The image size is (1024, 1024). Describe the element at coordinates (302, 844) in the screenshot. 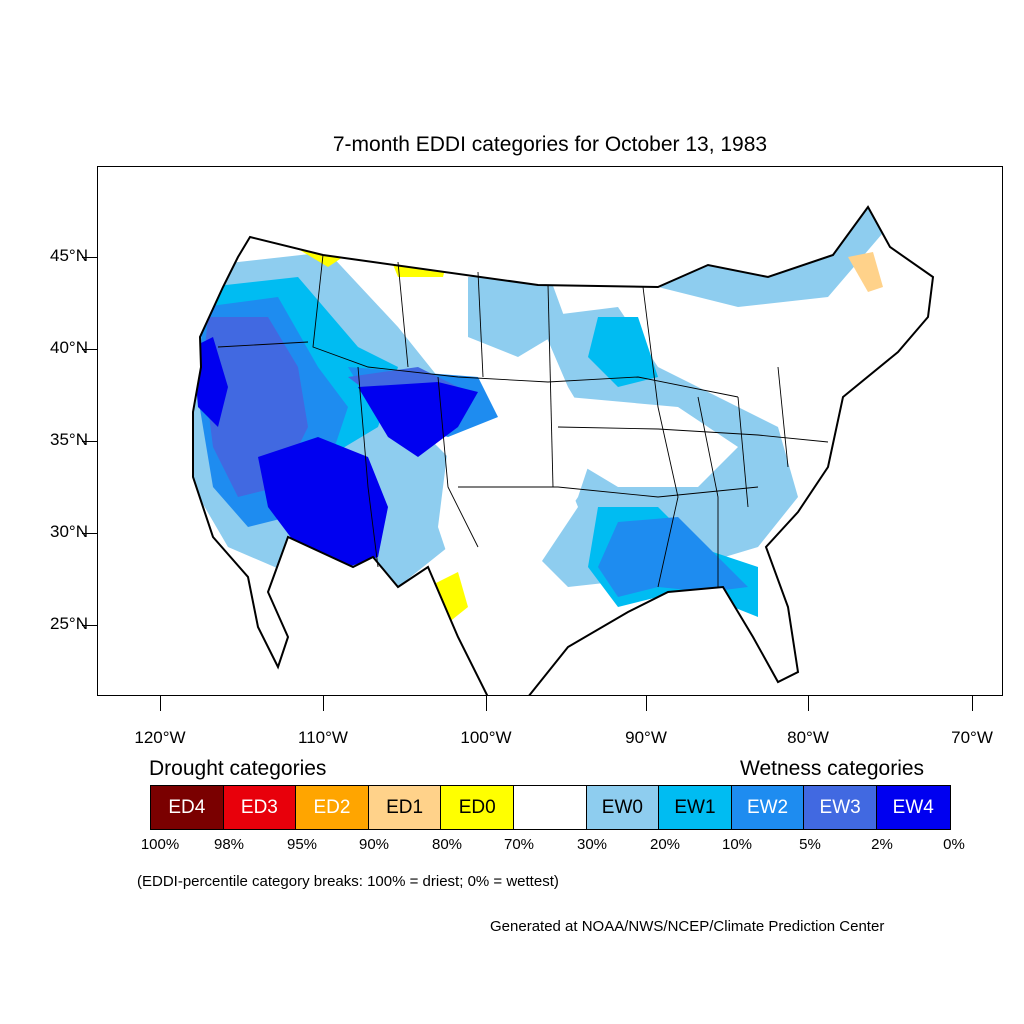

I see `percentile-break: 95%` at that location.